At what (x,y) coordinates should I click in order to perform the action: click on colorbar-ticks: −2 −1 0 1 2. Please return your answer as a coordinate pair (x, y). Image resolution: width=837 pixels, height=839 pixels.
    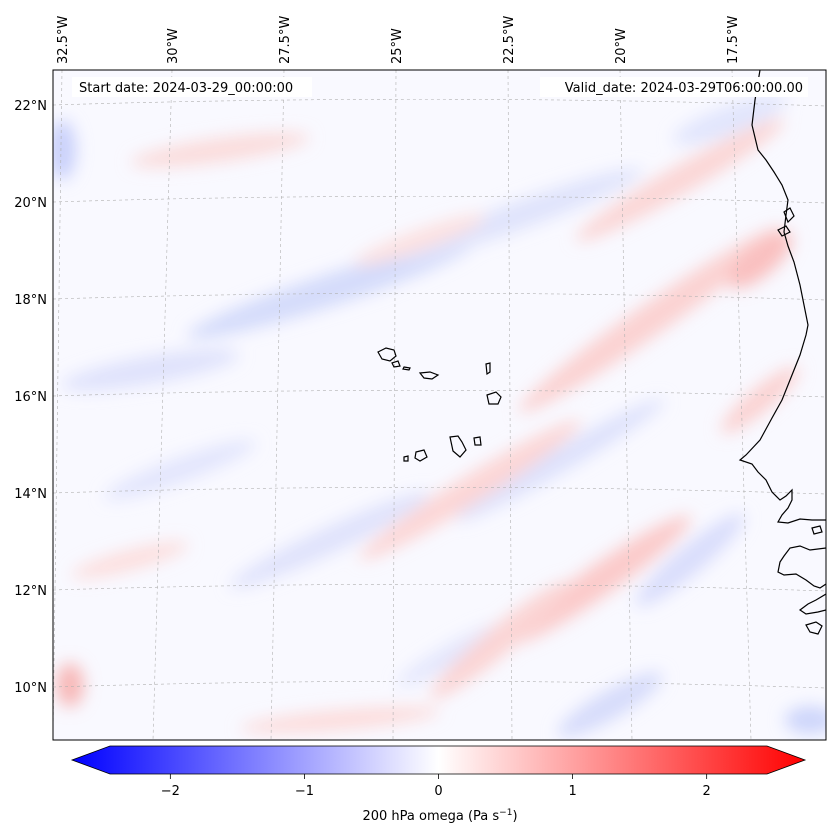
    Looking at the image, I should click on (436, 786).